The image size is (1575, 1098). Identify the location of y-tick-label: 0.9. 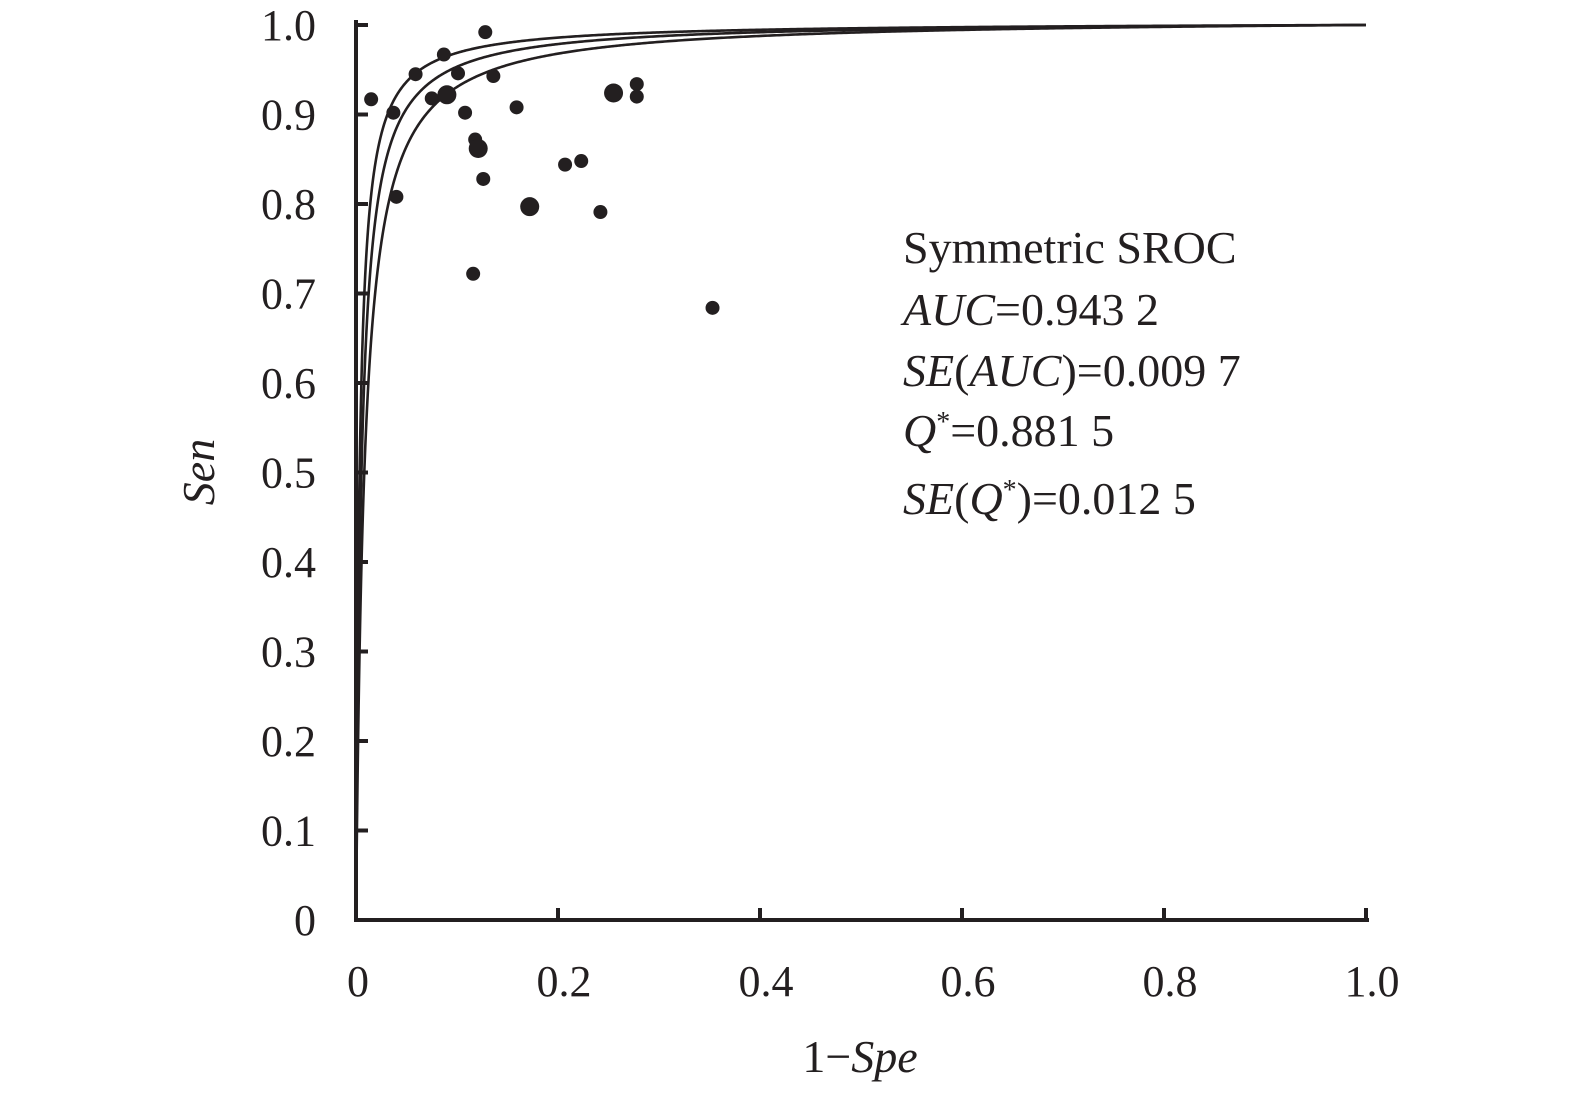
(288, 115).